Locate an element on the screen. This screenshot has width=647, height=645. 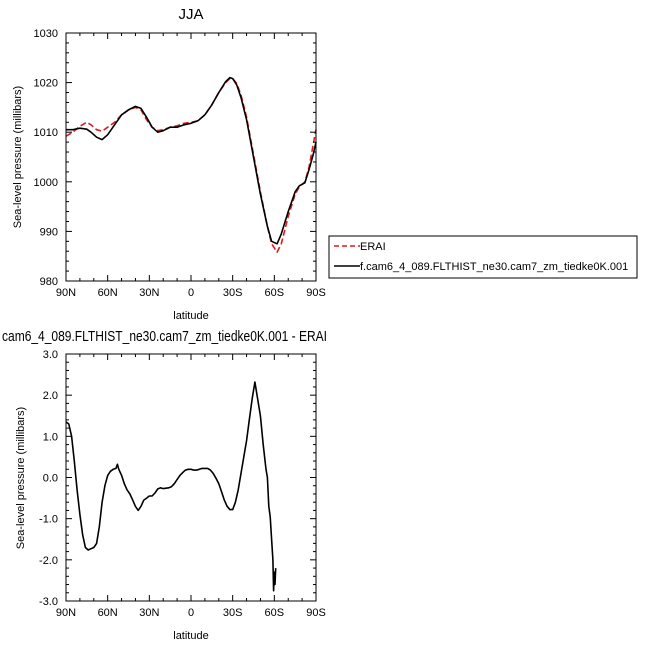
y-tick-label: 1020 is located at coordinates (46, 84).